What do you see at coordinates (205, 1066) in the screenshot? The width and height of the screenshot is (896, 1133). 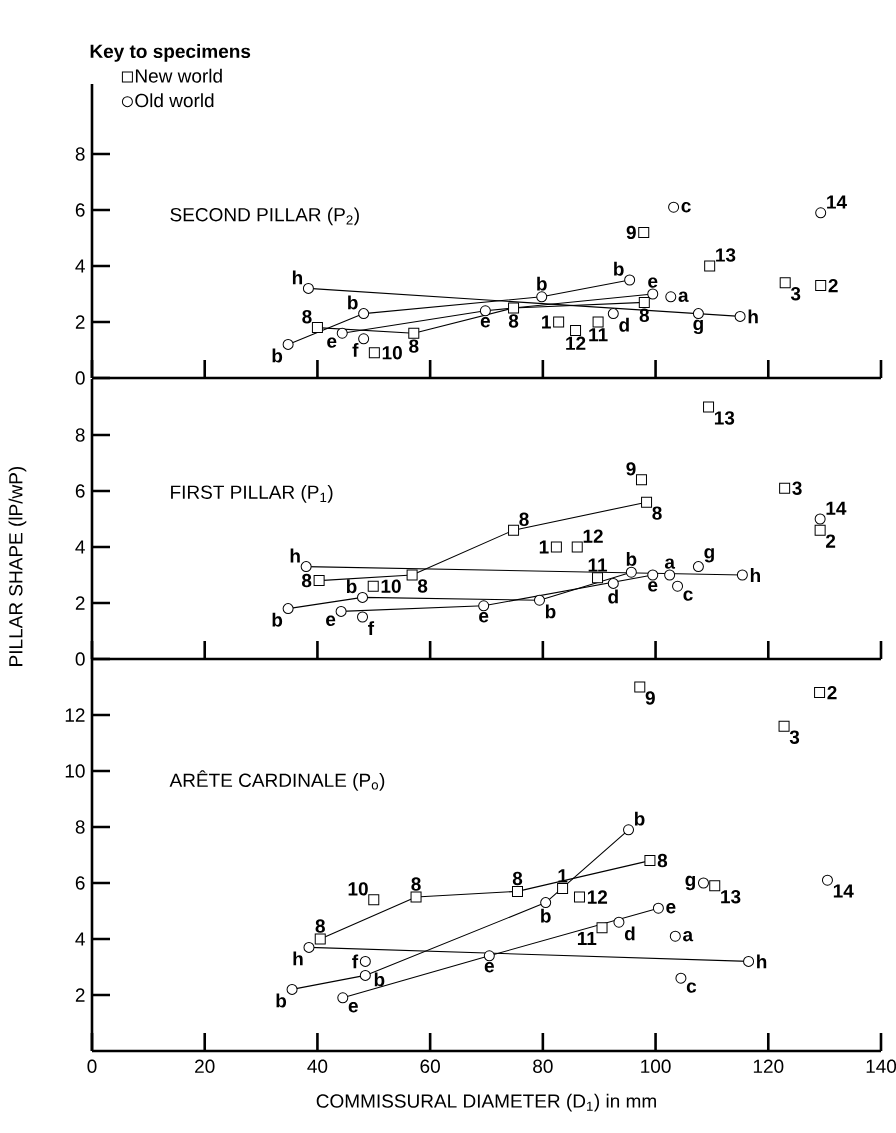 I see `x-tick-label: 20` at bounding box center [205, 1066].